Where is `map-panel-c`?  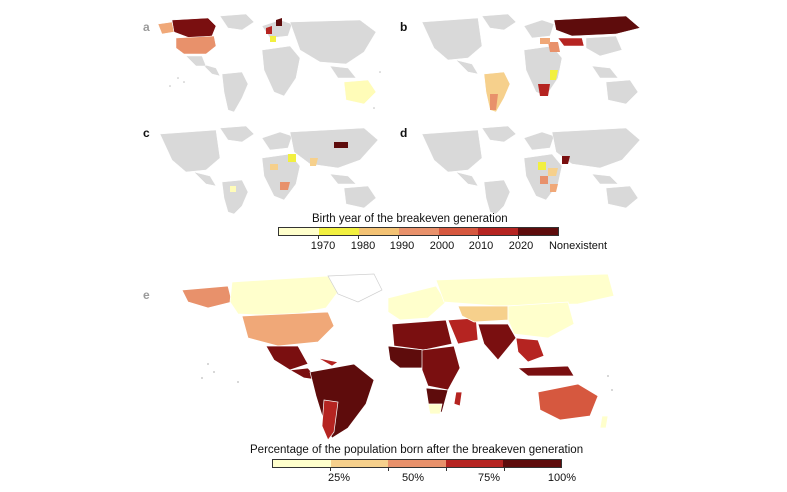 map-panel-c is located at coordinates (267, 169).